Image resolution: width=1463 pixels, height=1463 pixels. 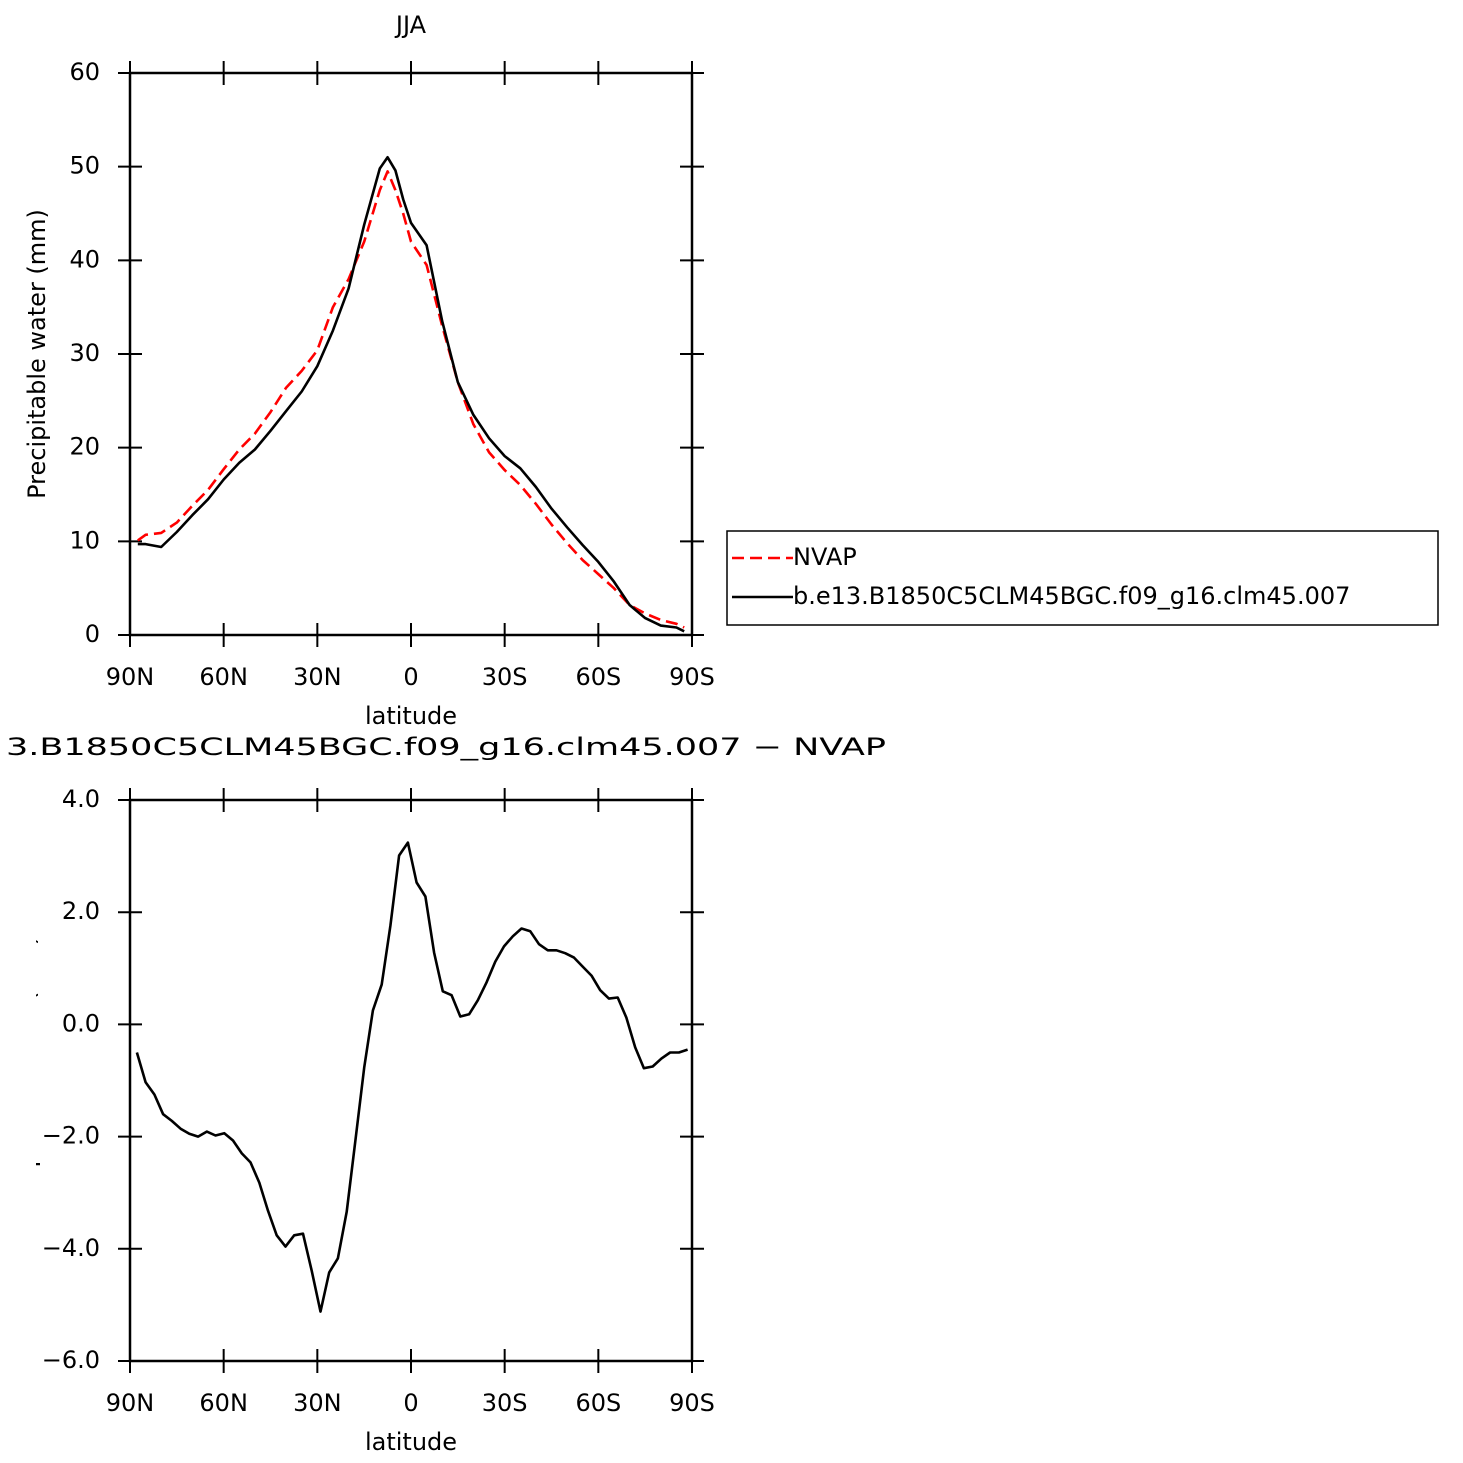 What do you see at coordinates (1082, 578) in the screenshot?
I see `legend-box` at bounding box center [1082, 578].